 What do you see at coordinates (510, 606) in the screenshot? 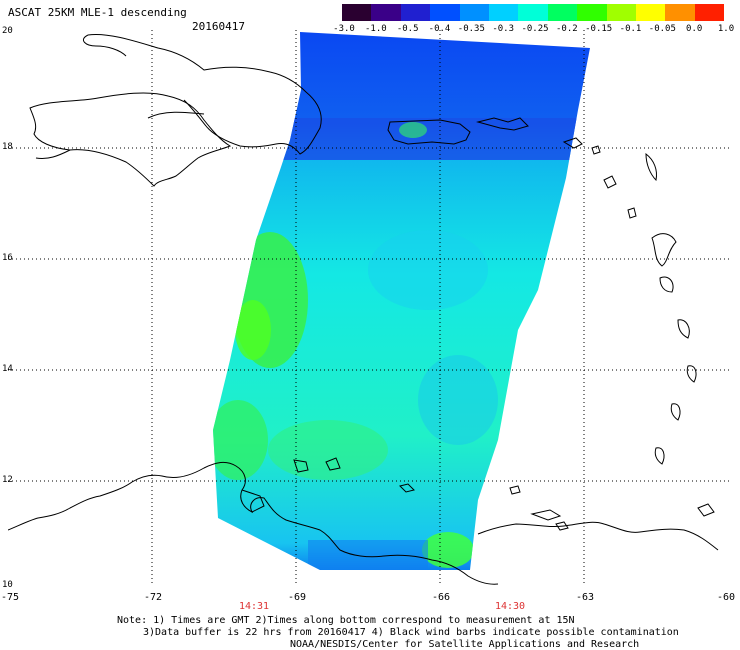
I see `time-label-right: 14:30` at bounding box center [510, 606].